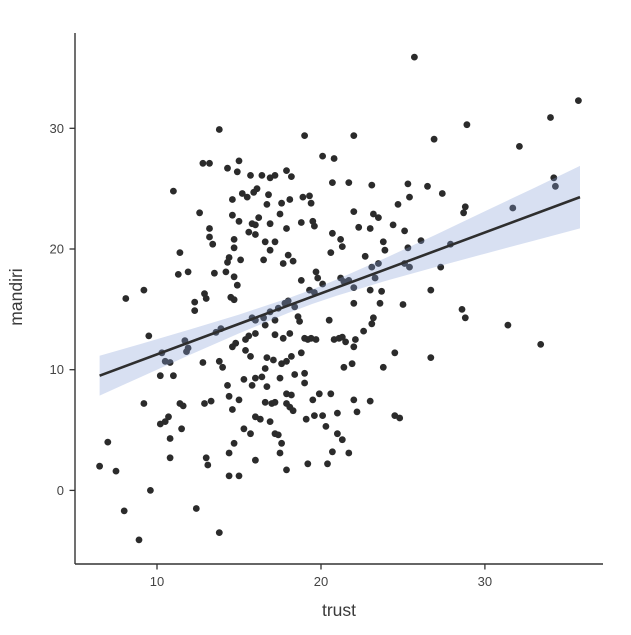 This screenshot has width=631, height=635. Describe the element at coordinates (157, 581) in the screenshot. I see `x-tick-label: 10` at that location.